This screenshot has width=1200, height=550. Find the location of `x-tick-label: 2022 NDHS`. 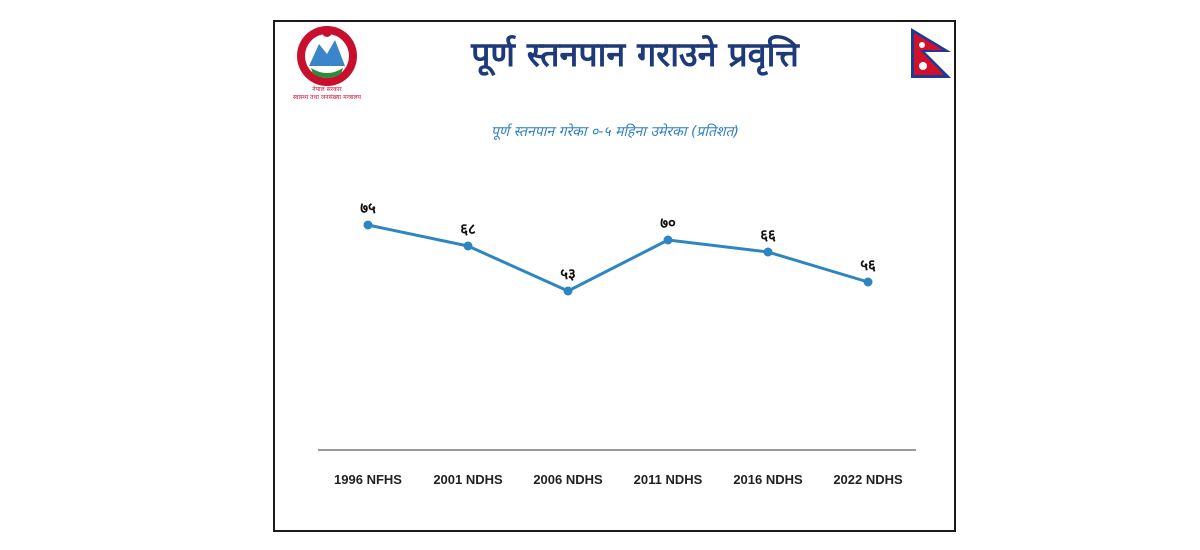

x-tick-label: 2022 NDHS is located at coordinates (868, 479).